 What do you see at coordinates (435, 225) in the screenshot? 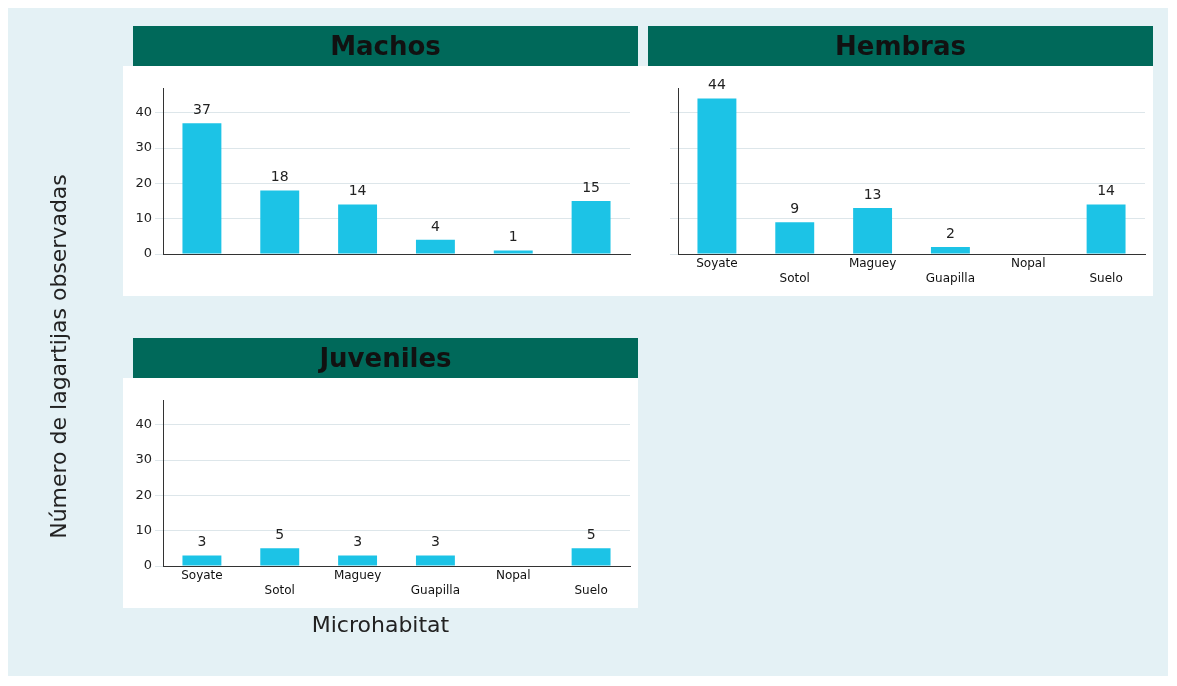
I see `data-label: 4` at bounding box center [435, 225].